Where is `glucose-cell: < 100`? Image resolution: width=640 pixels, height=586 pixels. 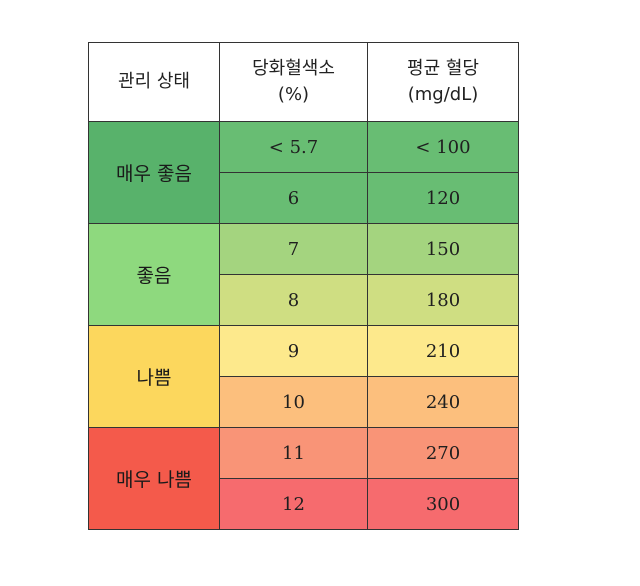 glucose-cell: < 100 is located at coordinates (443, 147).